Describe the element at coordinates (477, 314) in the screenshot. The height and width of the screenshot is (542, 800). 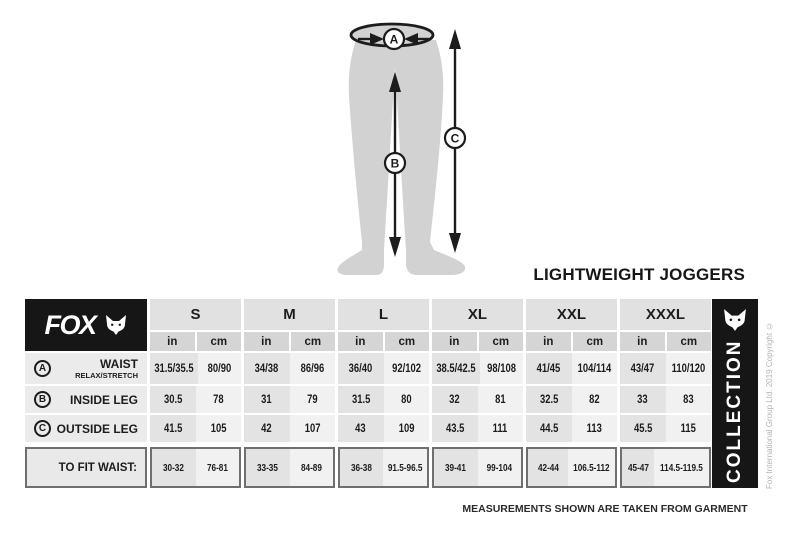
I see `size-header: XL` at that location.